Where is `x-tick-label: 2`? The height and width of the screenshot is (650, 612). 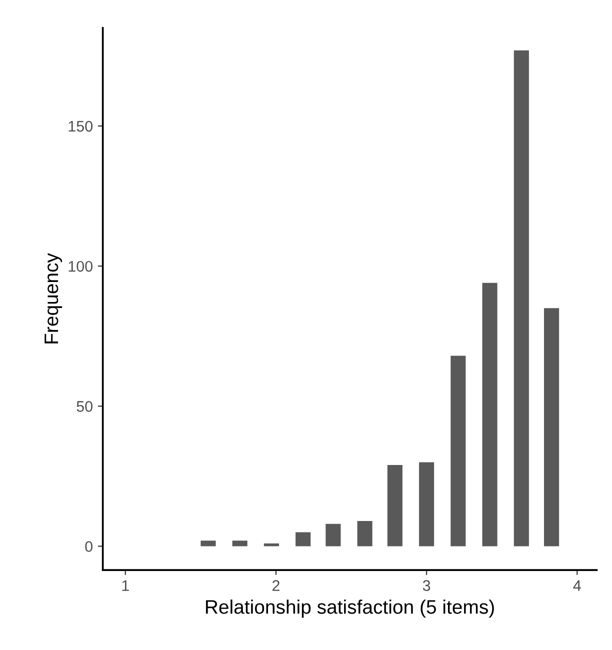
x-tick-label: 2 is located at coordinates (276, 585).